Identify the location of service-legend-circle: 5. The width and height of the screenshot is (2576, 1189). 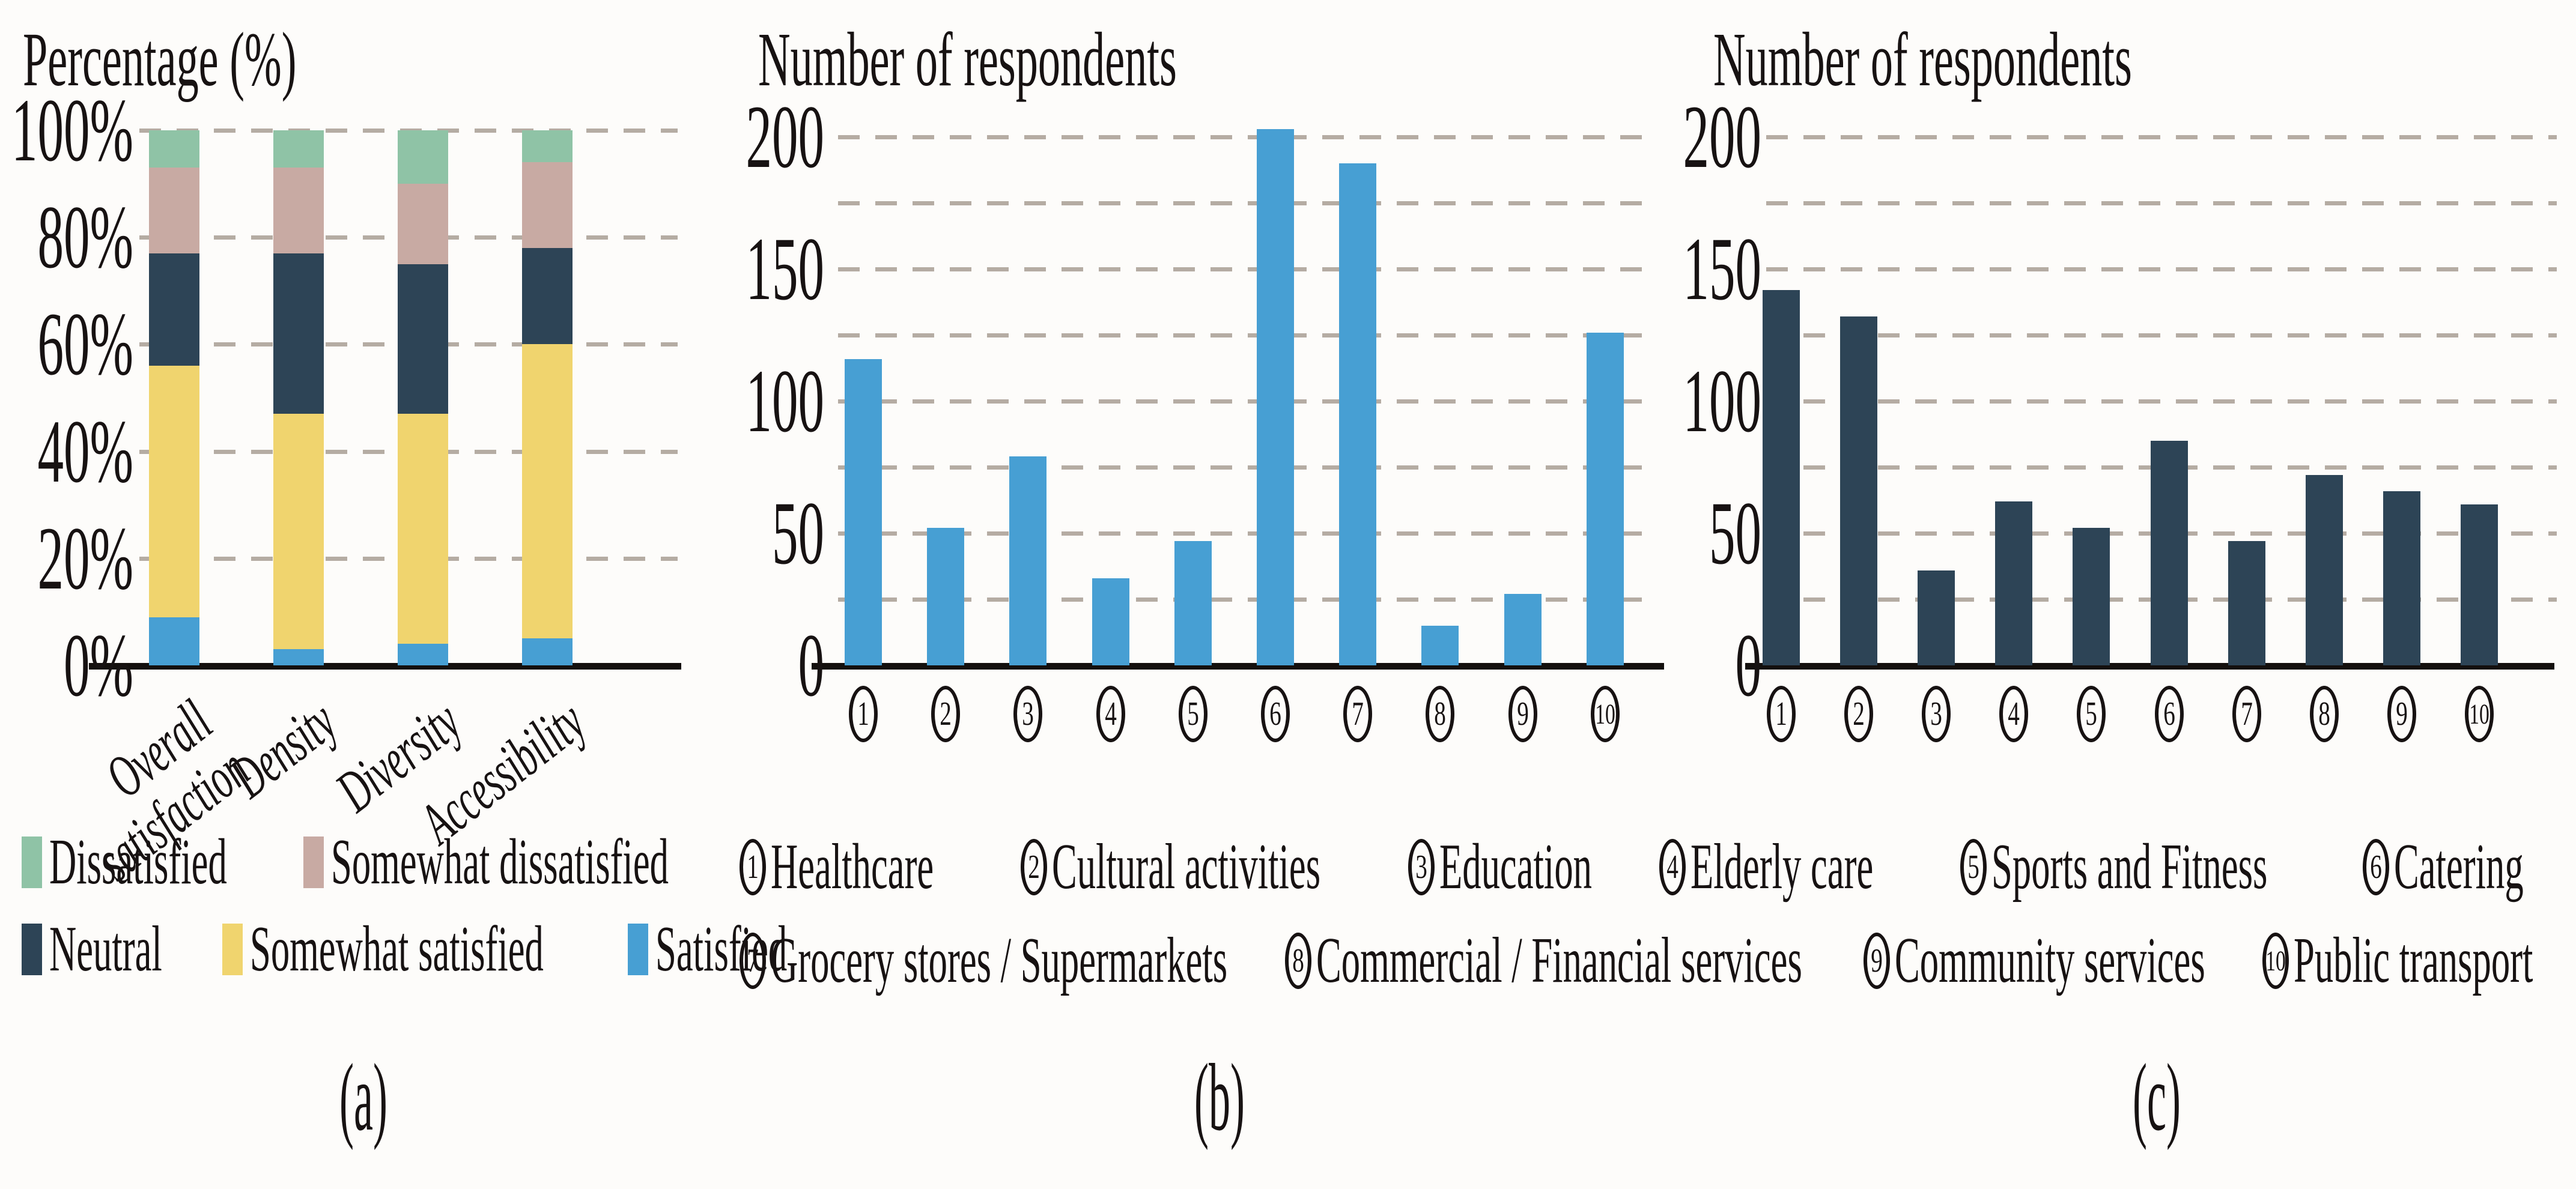
(1974, 867).